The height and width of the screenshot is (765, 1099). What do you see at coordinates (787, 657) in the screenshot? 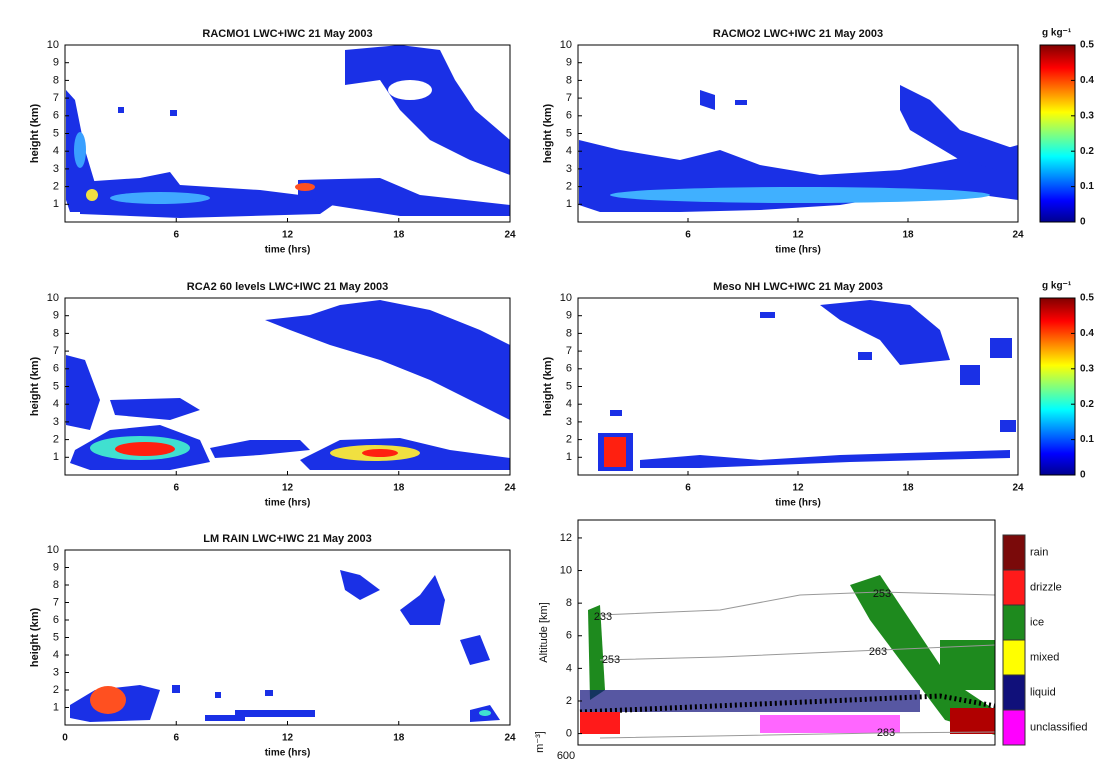
I see `classification-field` at bounding box center [787, 657].